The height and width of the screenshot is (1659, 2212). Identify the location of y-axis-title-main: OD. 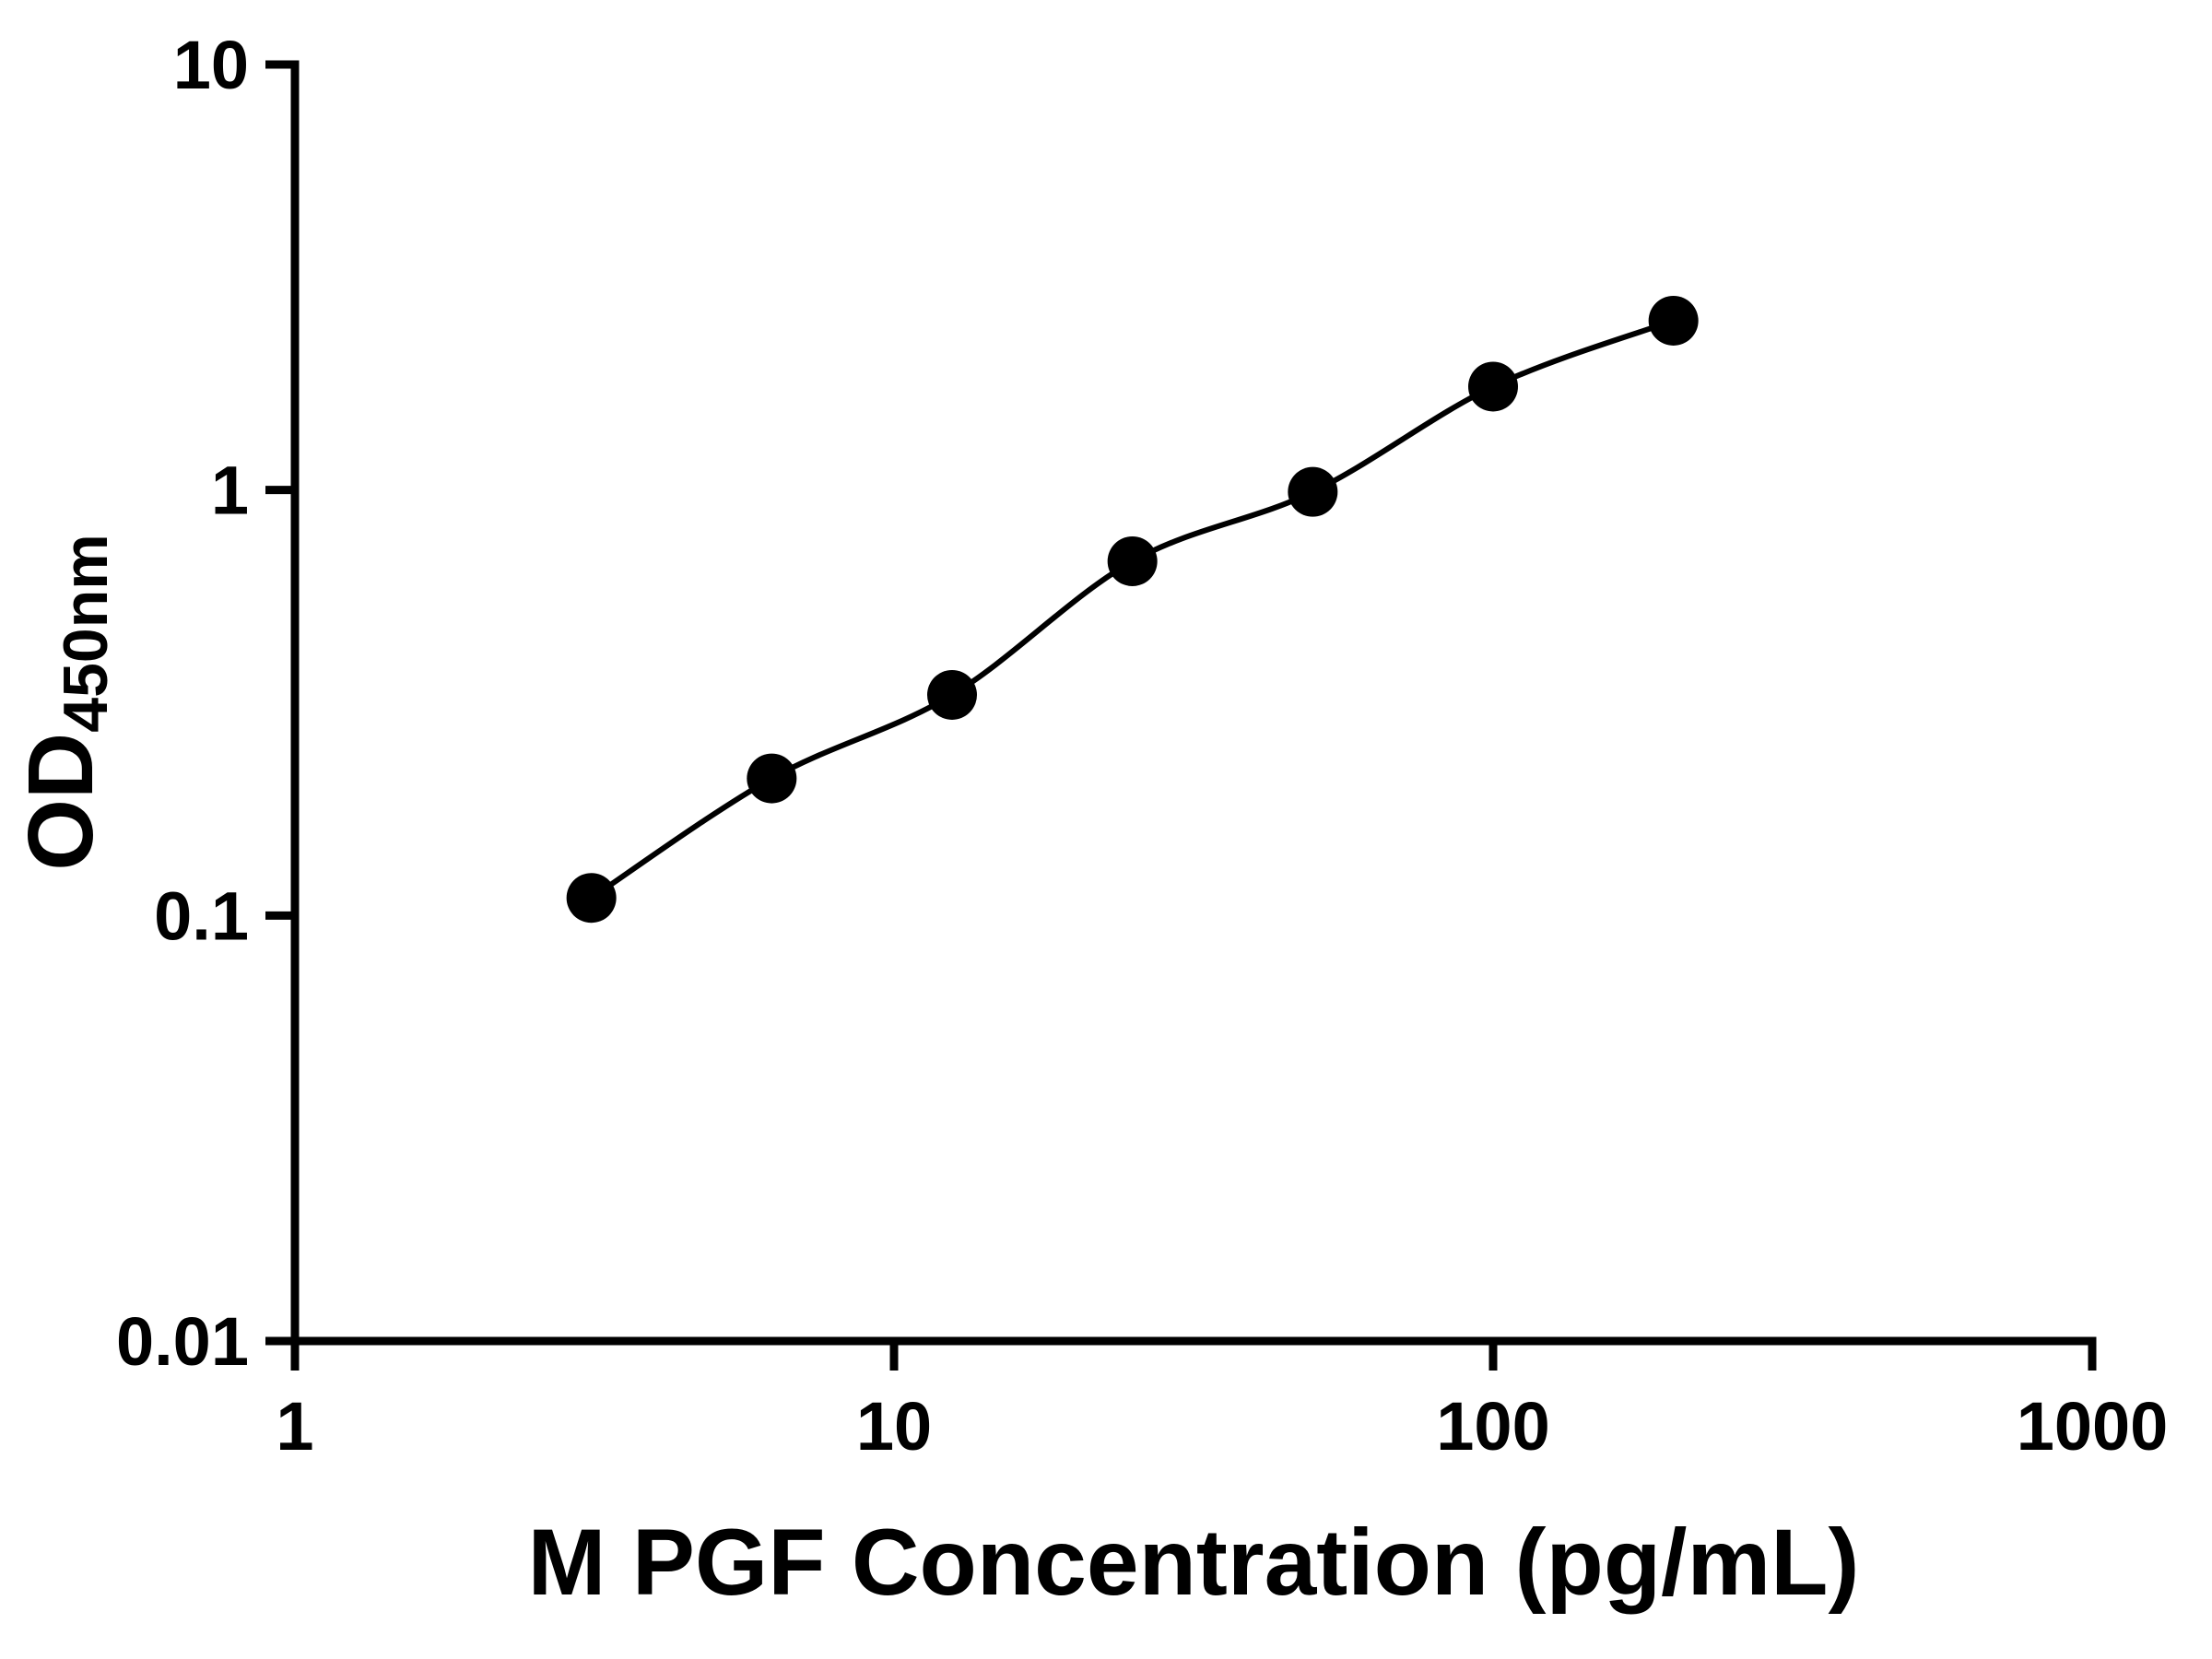
(60, 802).